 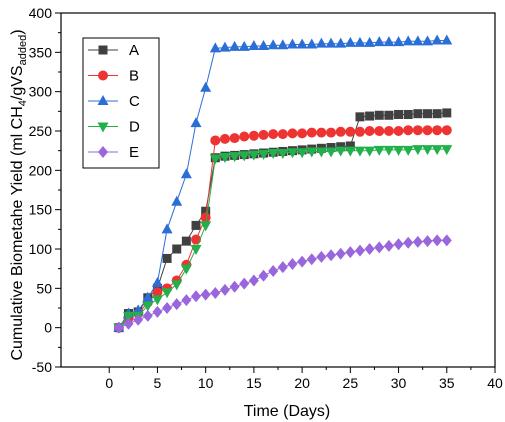 What do you see at coordinates (103, 75) in the screenshot?
I see `legend-marker-b` at bounding box center [103, 75].